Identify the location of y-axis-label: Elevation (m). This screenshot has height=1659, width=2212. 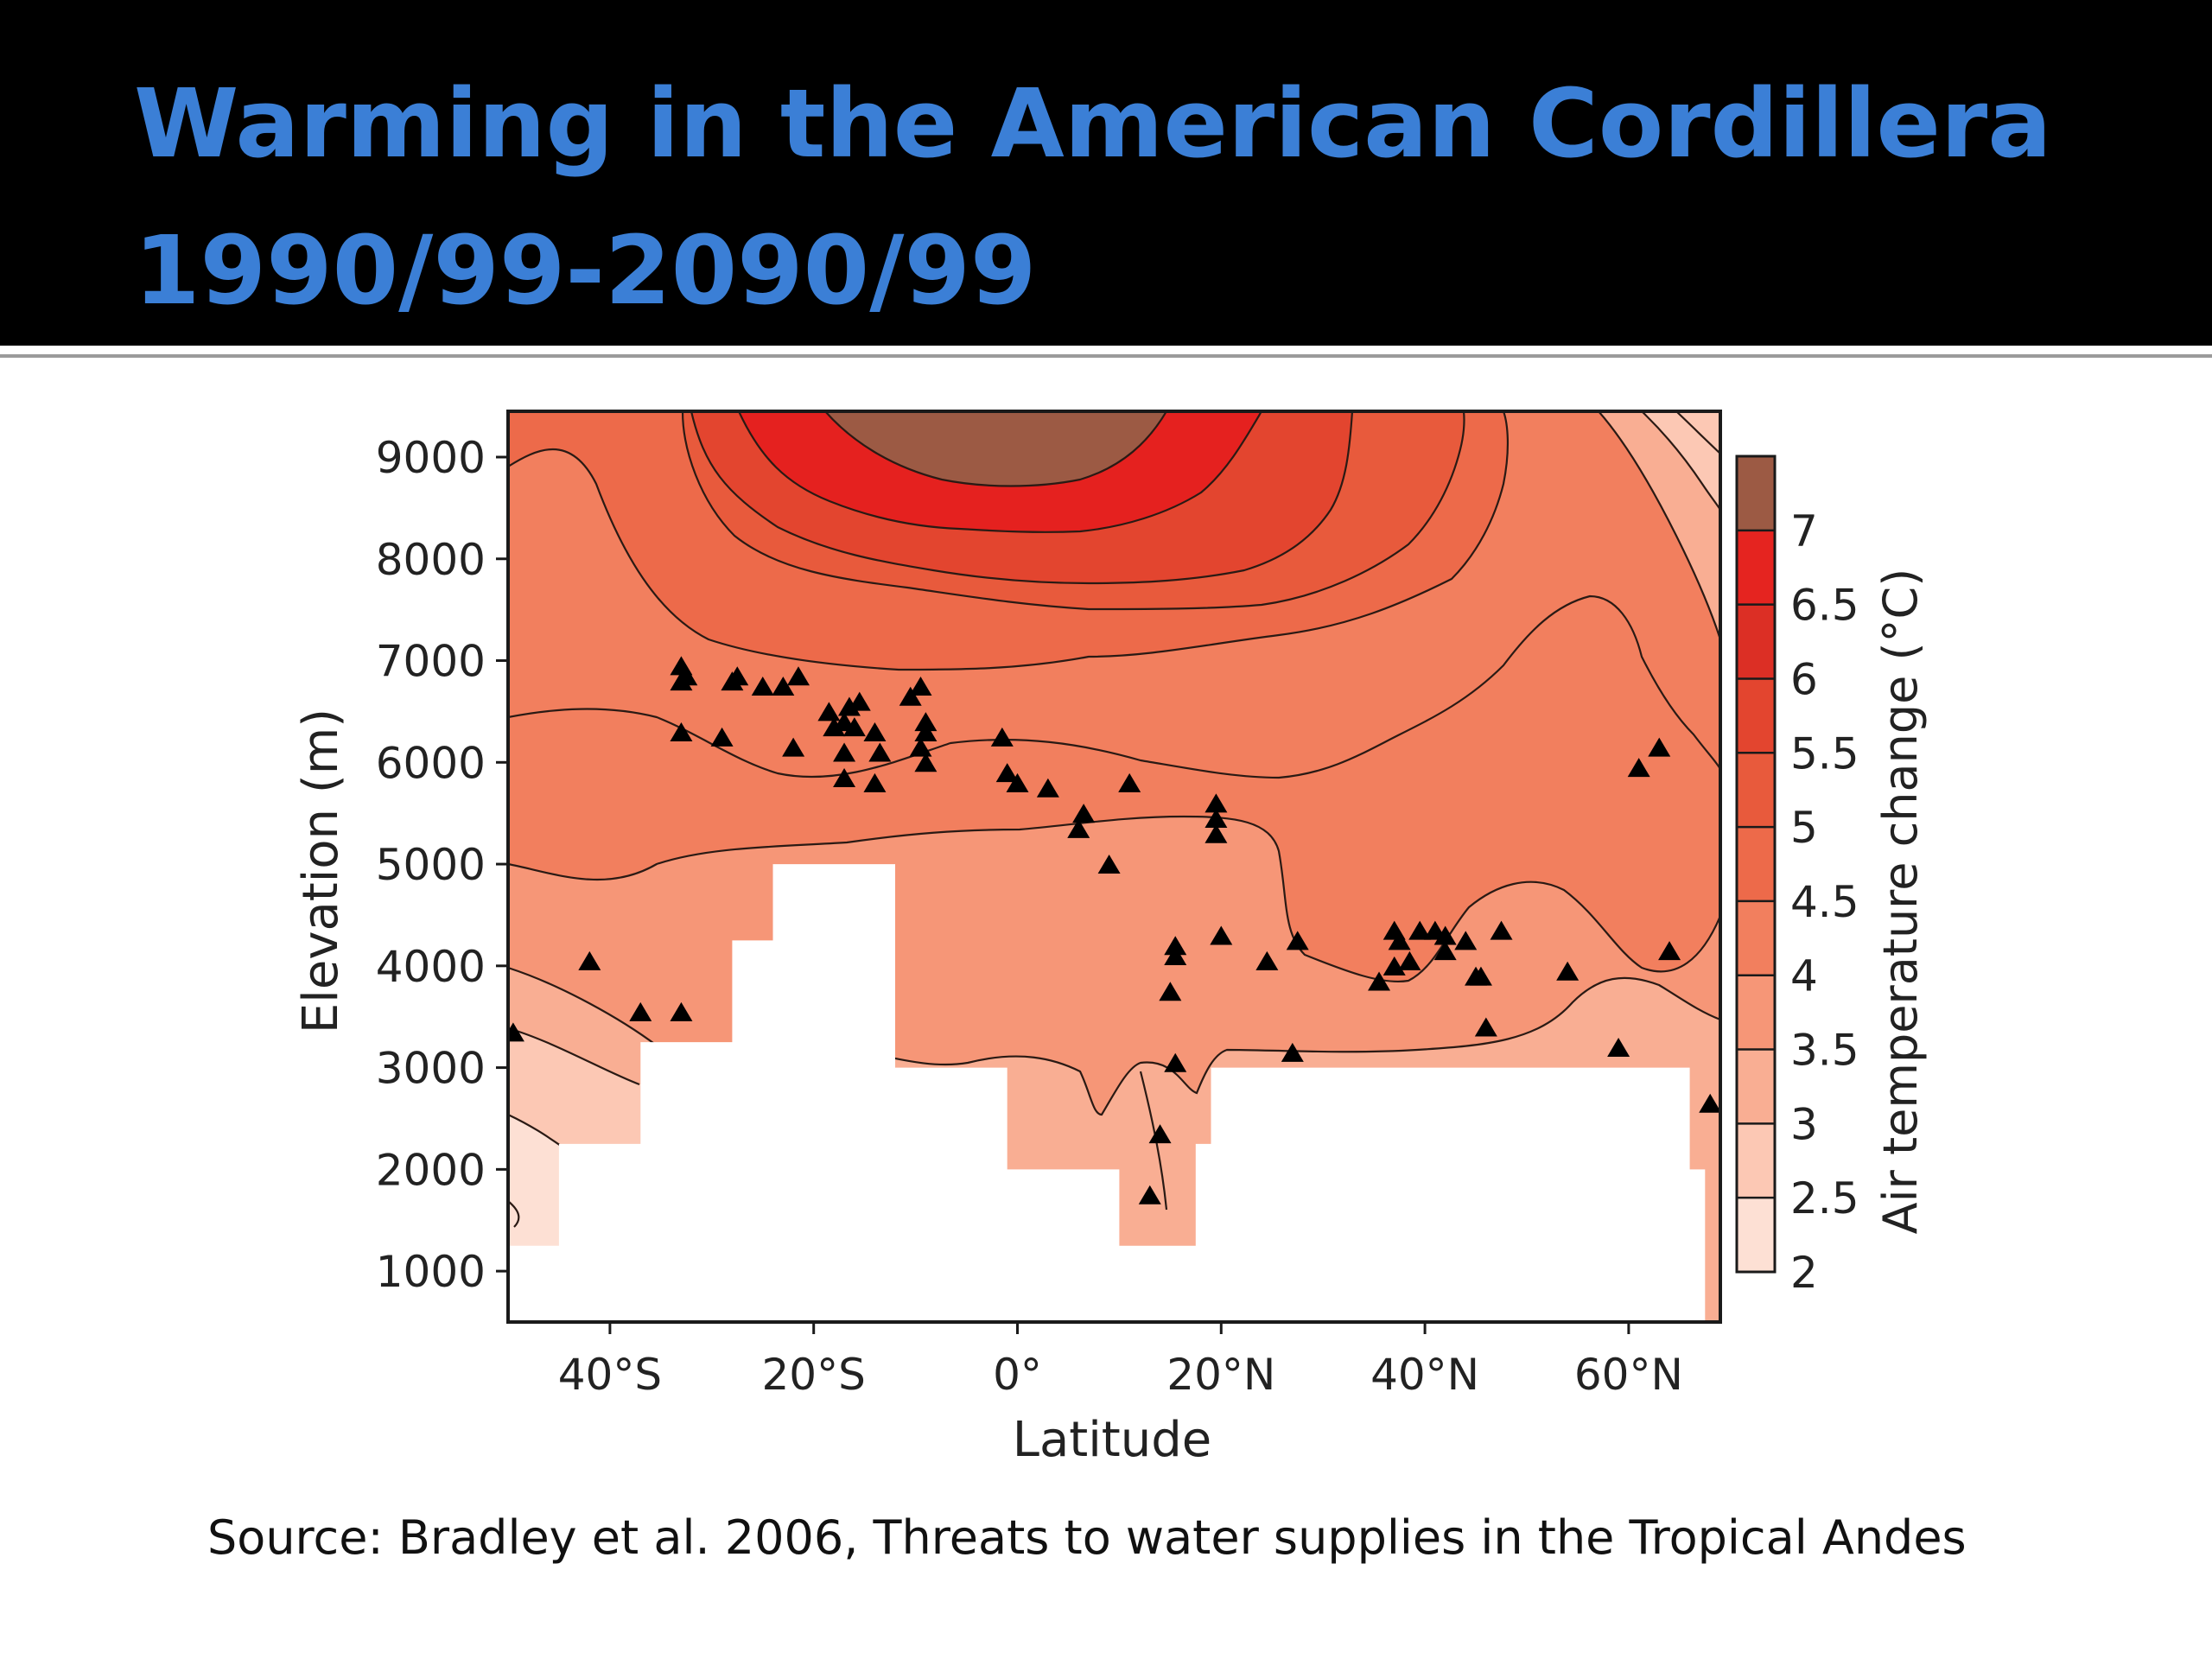
(321, 871).